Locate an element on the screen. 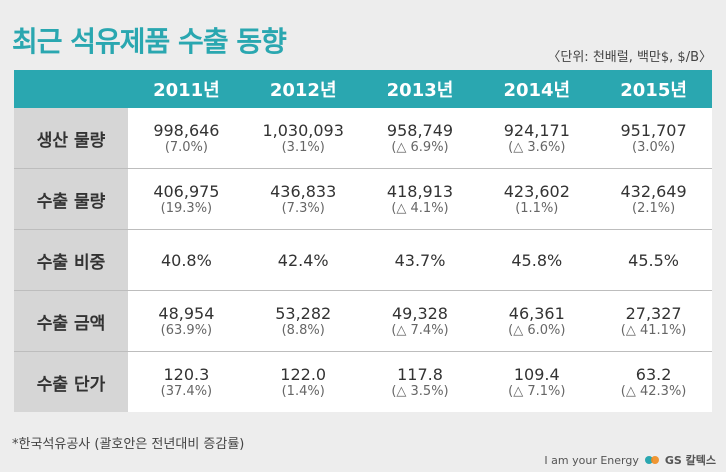 The height and width of the screenshot is (472, 726). brand-slogan: I am your Energy is located at coordinates (591, 460).